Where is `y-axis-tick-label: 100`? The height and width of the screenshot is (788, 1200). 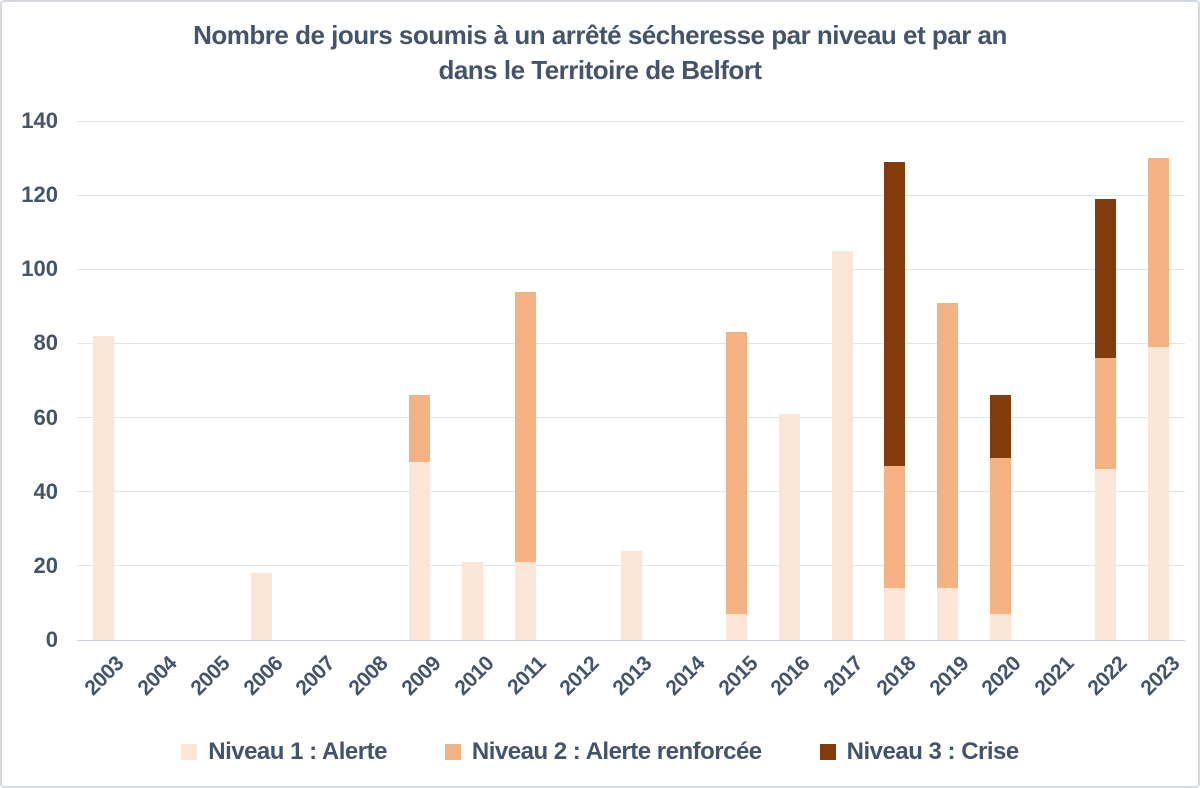 y-axis-tick-label: 100 is located at coordinates (39, 269).